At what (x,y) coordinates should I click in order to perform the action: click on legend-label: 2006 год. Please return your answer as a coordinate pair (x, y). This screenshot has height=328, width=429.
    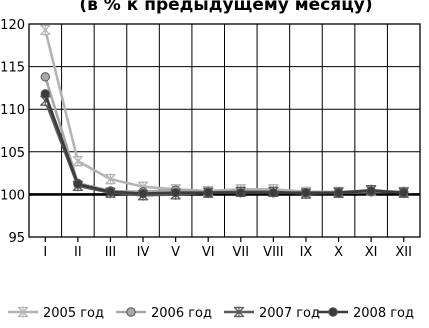
    Looking at the image, I should click on (181, 313).